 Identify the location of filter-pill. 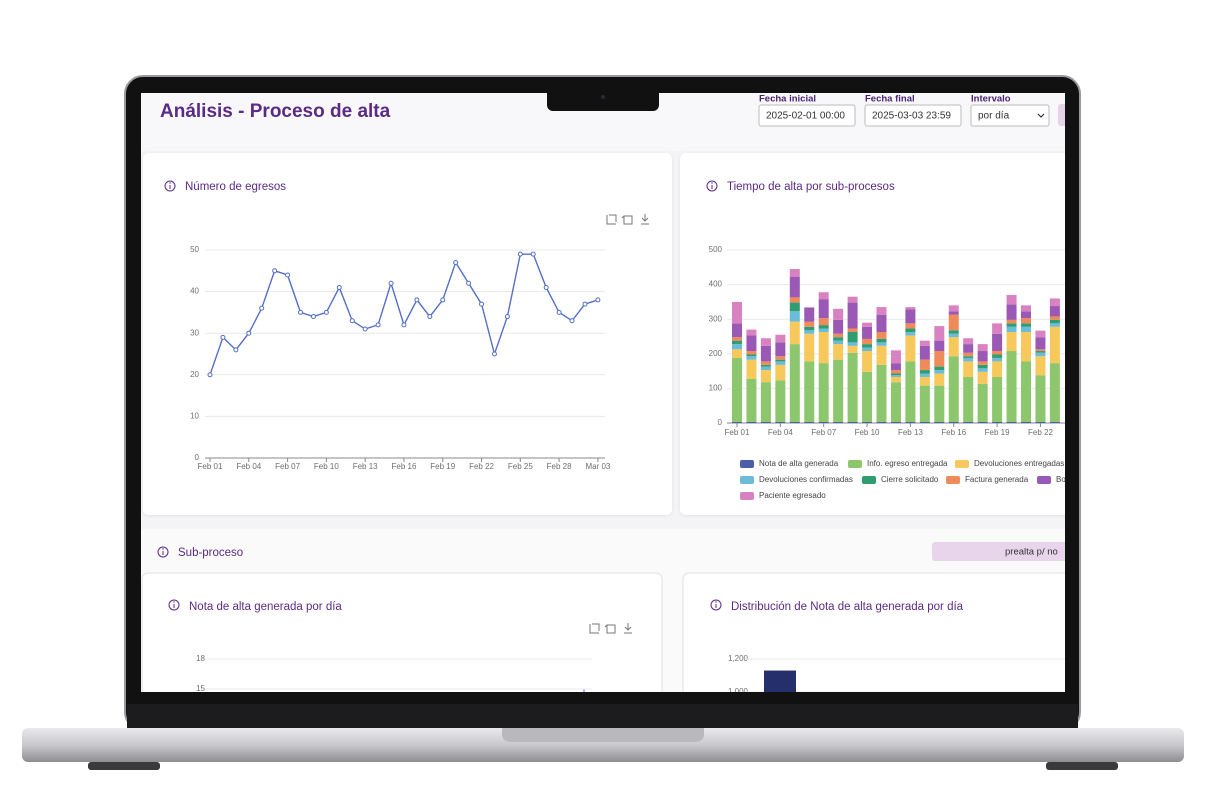
(1007, 551).